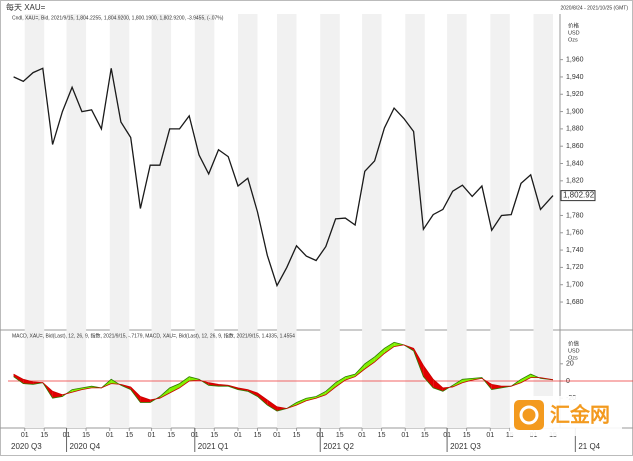 Image resolution: width=633 pixels, height=461 pixels. What do you see at coordinates (589, 446) in the screenshot?
I see `quarter-label: 21 Q4` at bounding box center [589, 446].